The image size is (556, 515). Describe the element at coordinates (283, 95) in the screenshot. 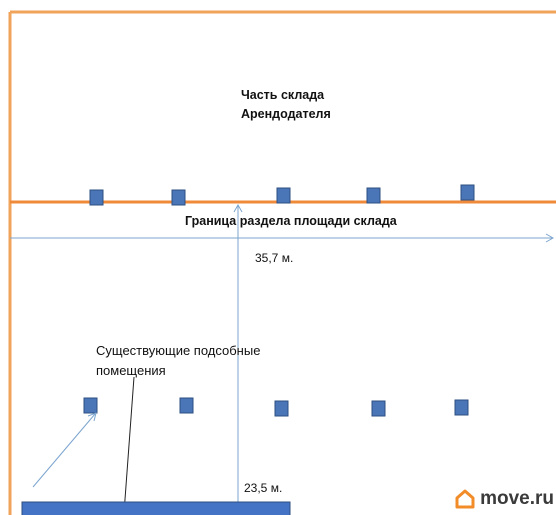

I see `landlord-part-label-line1: Часть склада` at that location.